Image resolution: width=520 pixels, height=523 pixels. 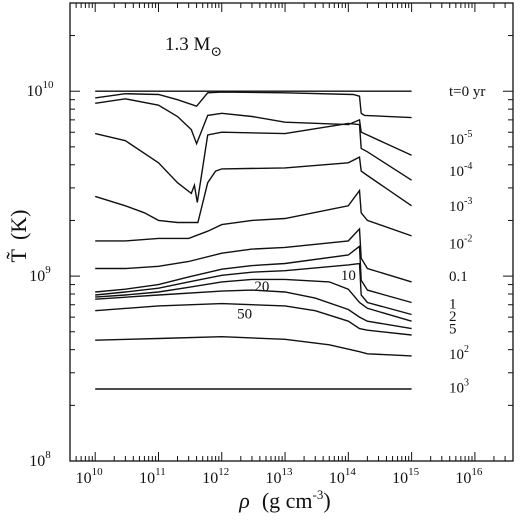 I want to click on y-axis-symbol: T̃, so click(x=18, y=256).